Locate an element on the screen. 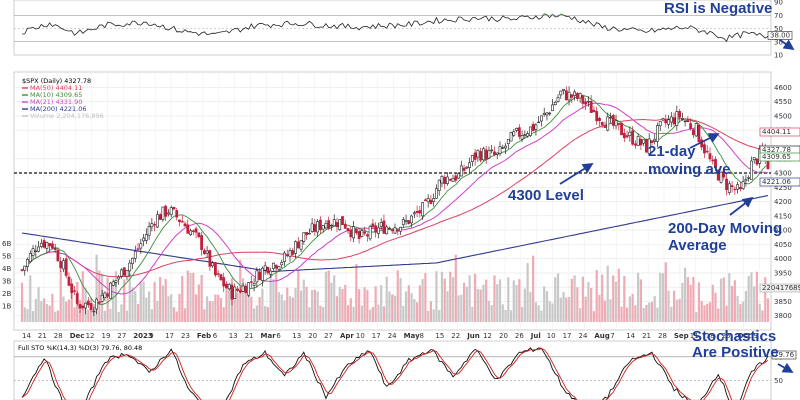  x-tick-label: Apr is located at coordinates (347, 336).